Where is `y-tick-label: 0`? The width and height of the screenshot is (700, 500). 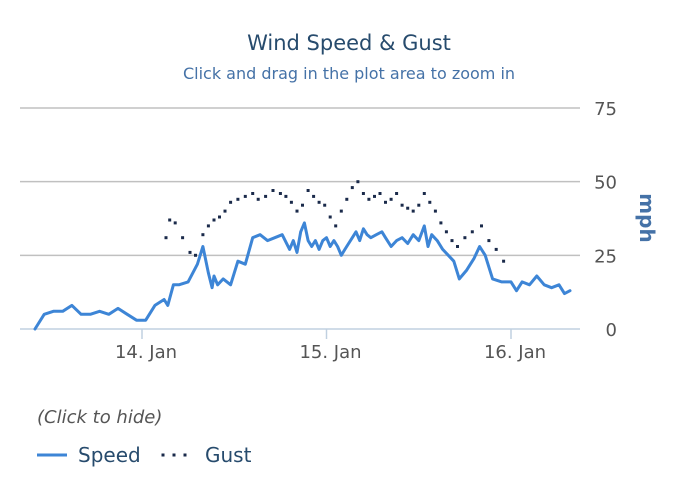
y-tick-label: 0 is located at coordinates (611, 330).